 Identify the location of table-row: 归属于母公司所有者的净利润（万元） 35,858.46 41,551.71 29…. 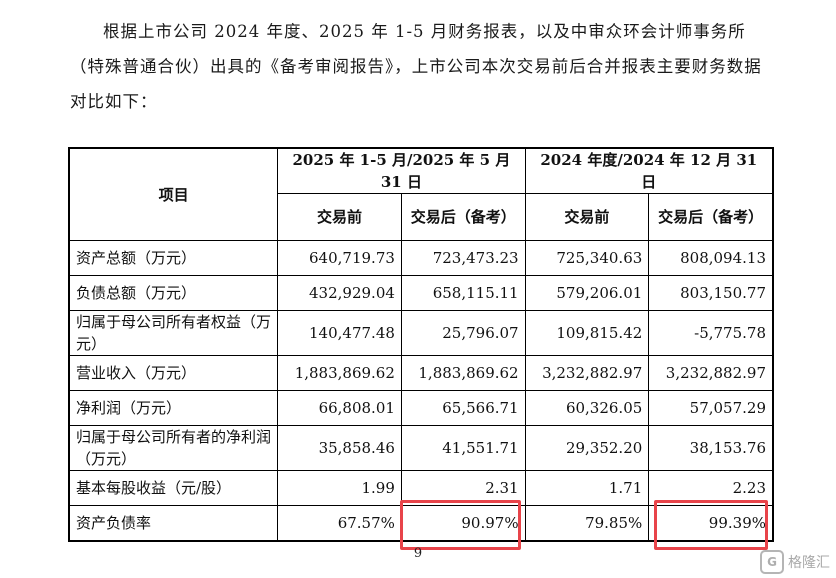
(421, 448).